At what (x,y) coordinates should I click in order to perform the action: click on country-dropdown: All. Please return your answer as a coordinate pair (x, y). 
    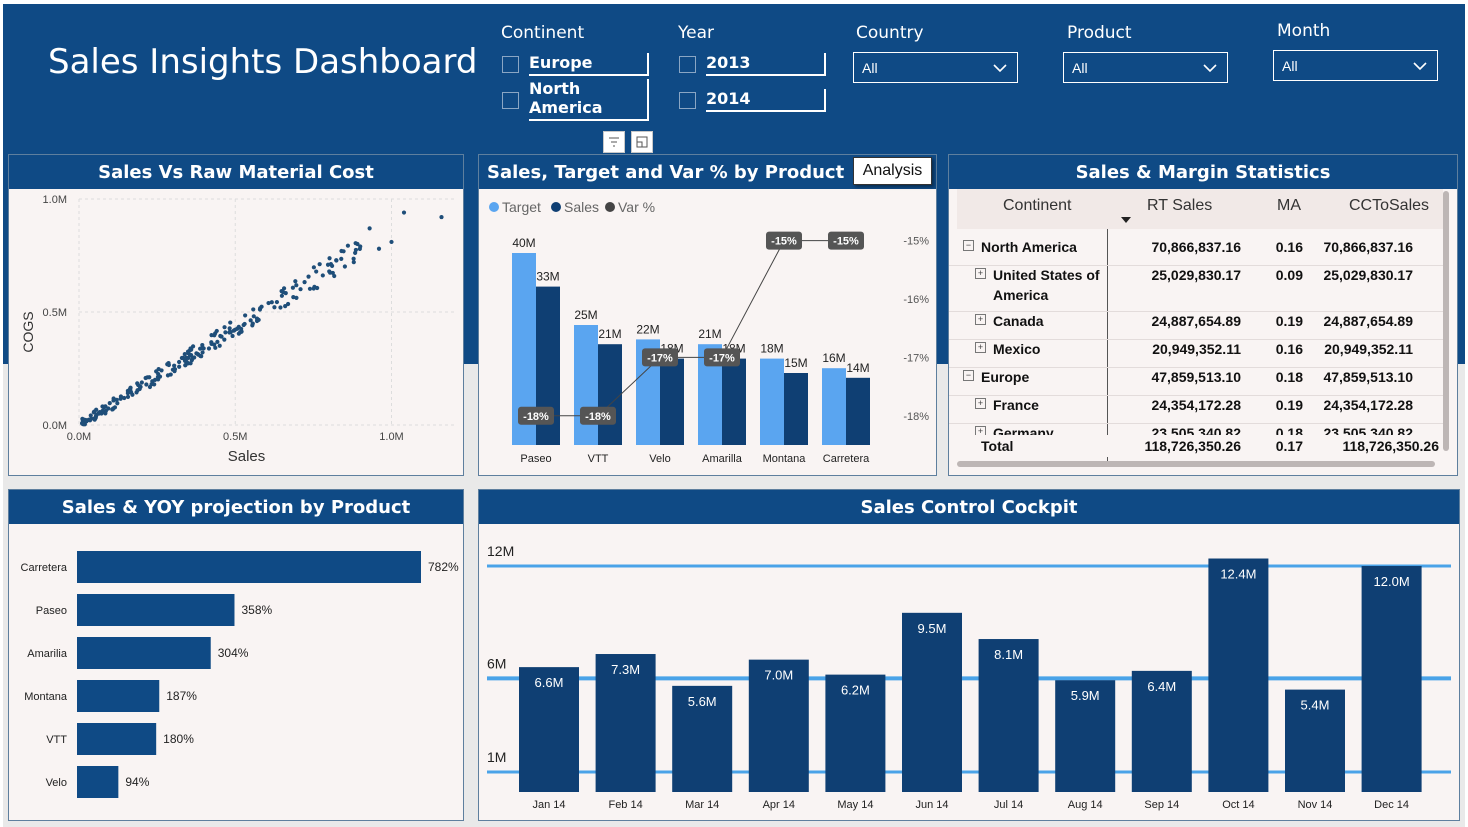
    Looking at the image, I should click on (935, 67).